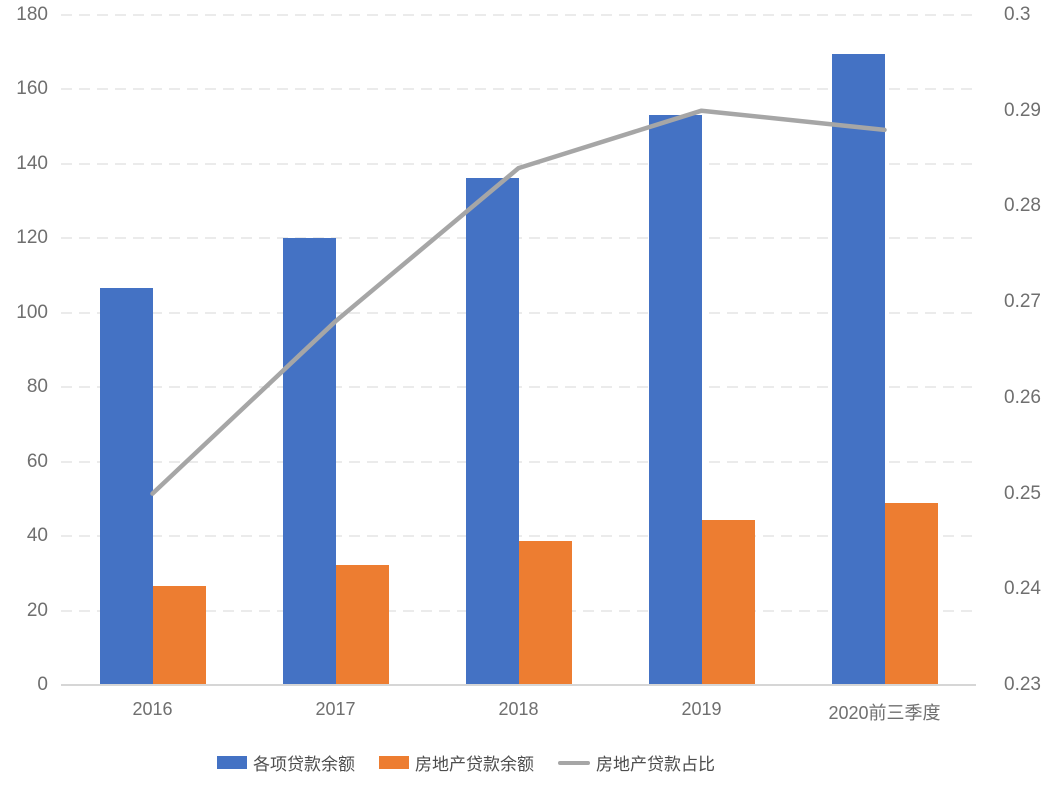 The image size is (1050, 788). I want to click on right-axis-tick: 0.28, so click(1022, 206).